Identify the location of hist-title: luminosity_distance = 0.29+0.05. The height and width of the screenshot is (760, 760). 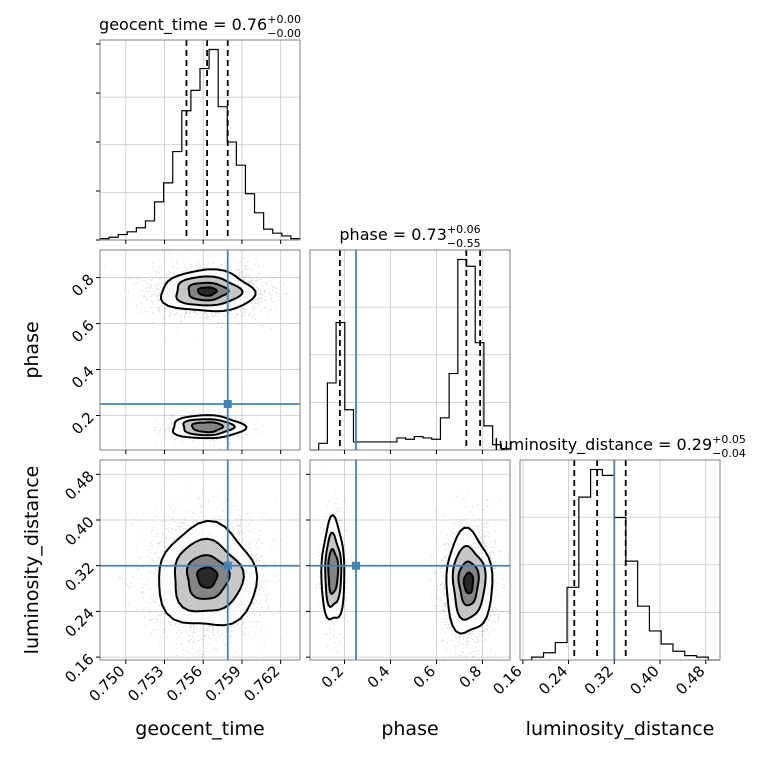
(620, 444).